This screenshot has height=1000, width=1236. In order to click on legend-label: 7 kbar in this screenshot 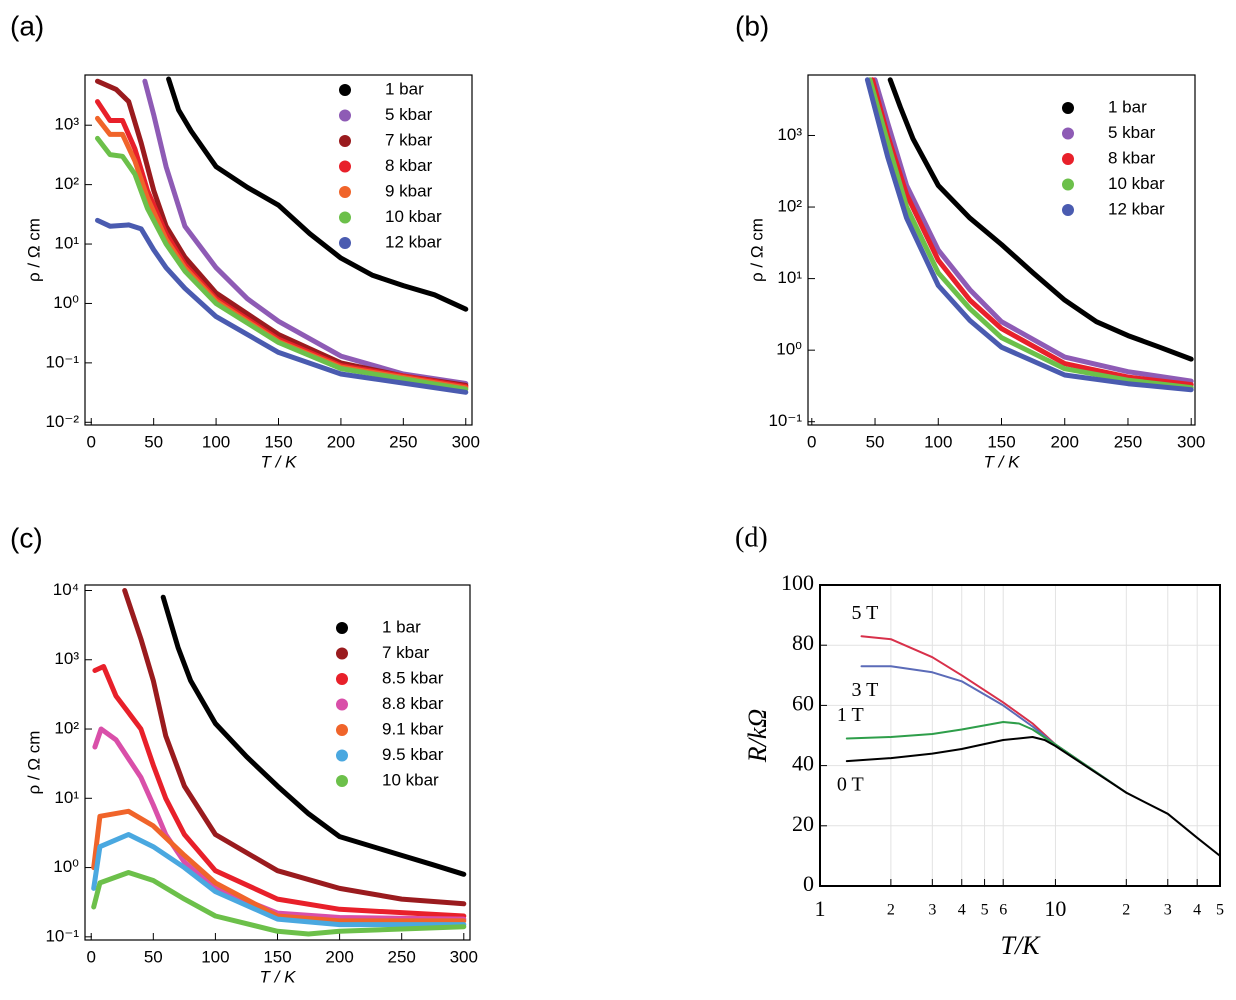, I will do `click(409, 139)`.